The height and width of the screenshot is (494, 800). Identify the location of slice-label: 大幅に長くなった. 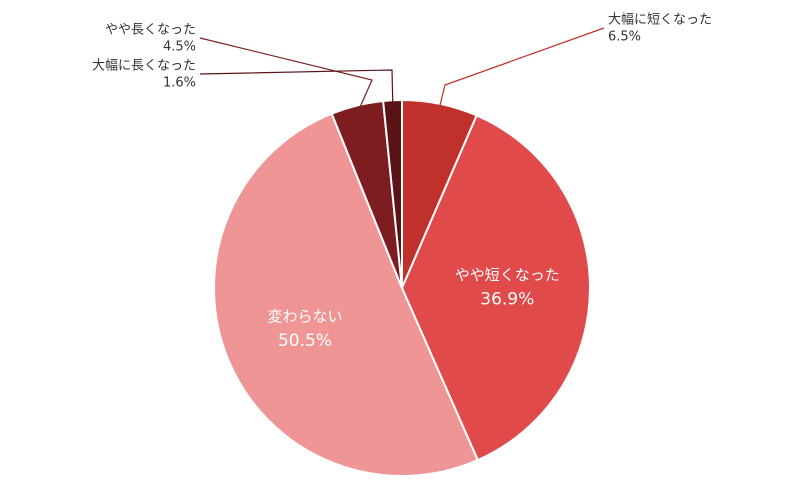
(144, 66).